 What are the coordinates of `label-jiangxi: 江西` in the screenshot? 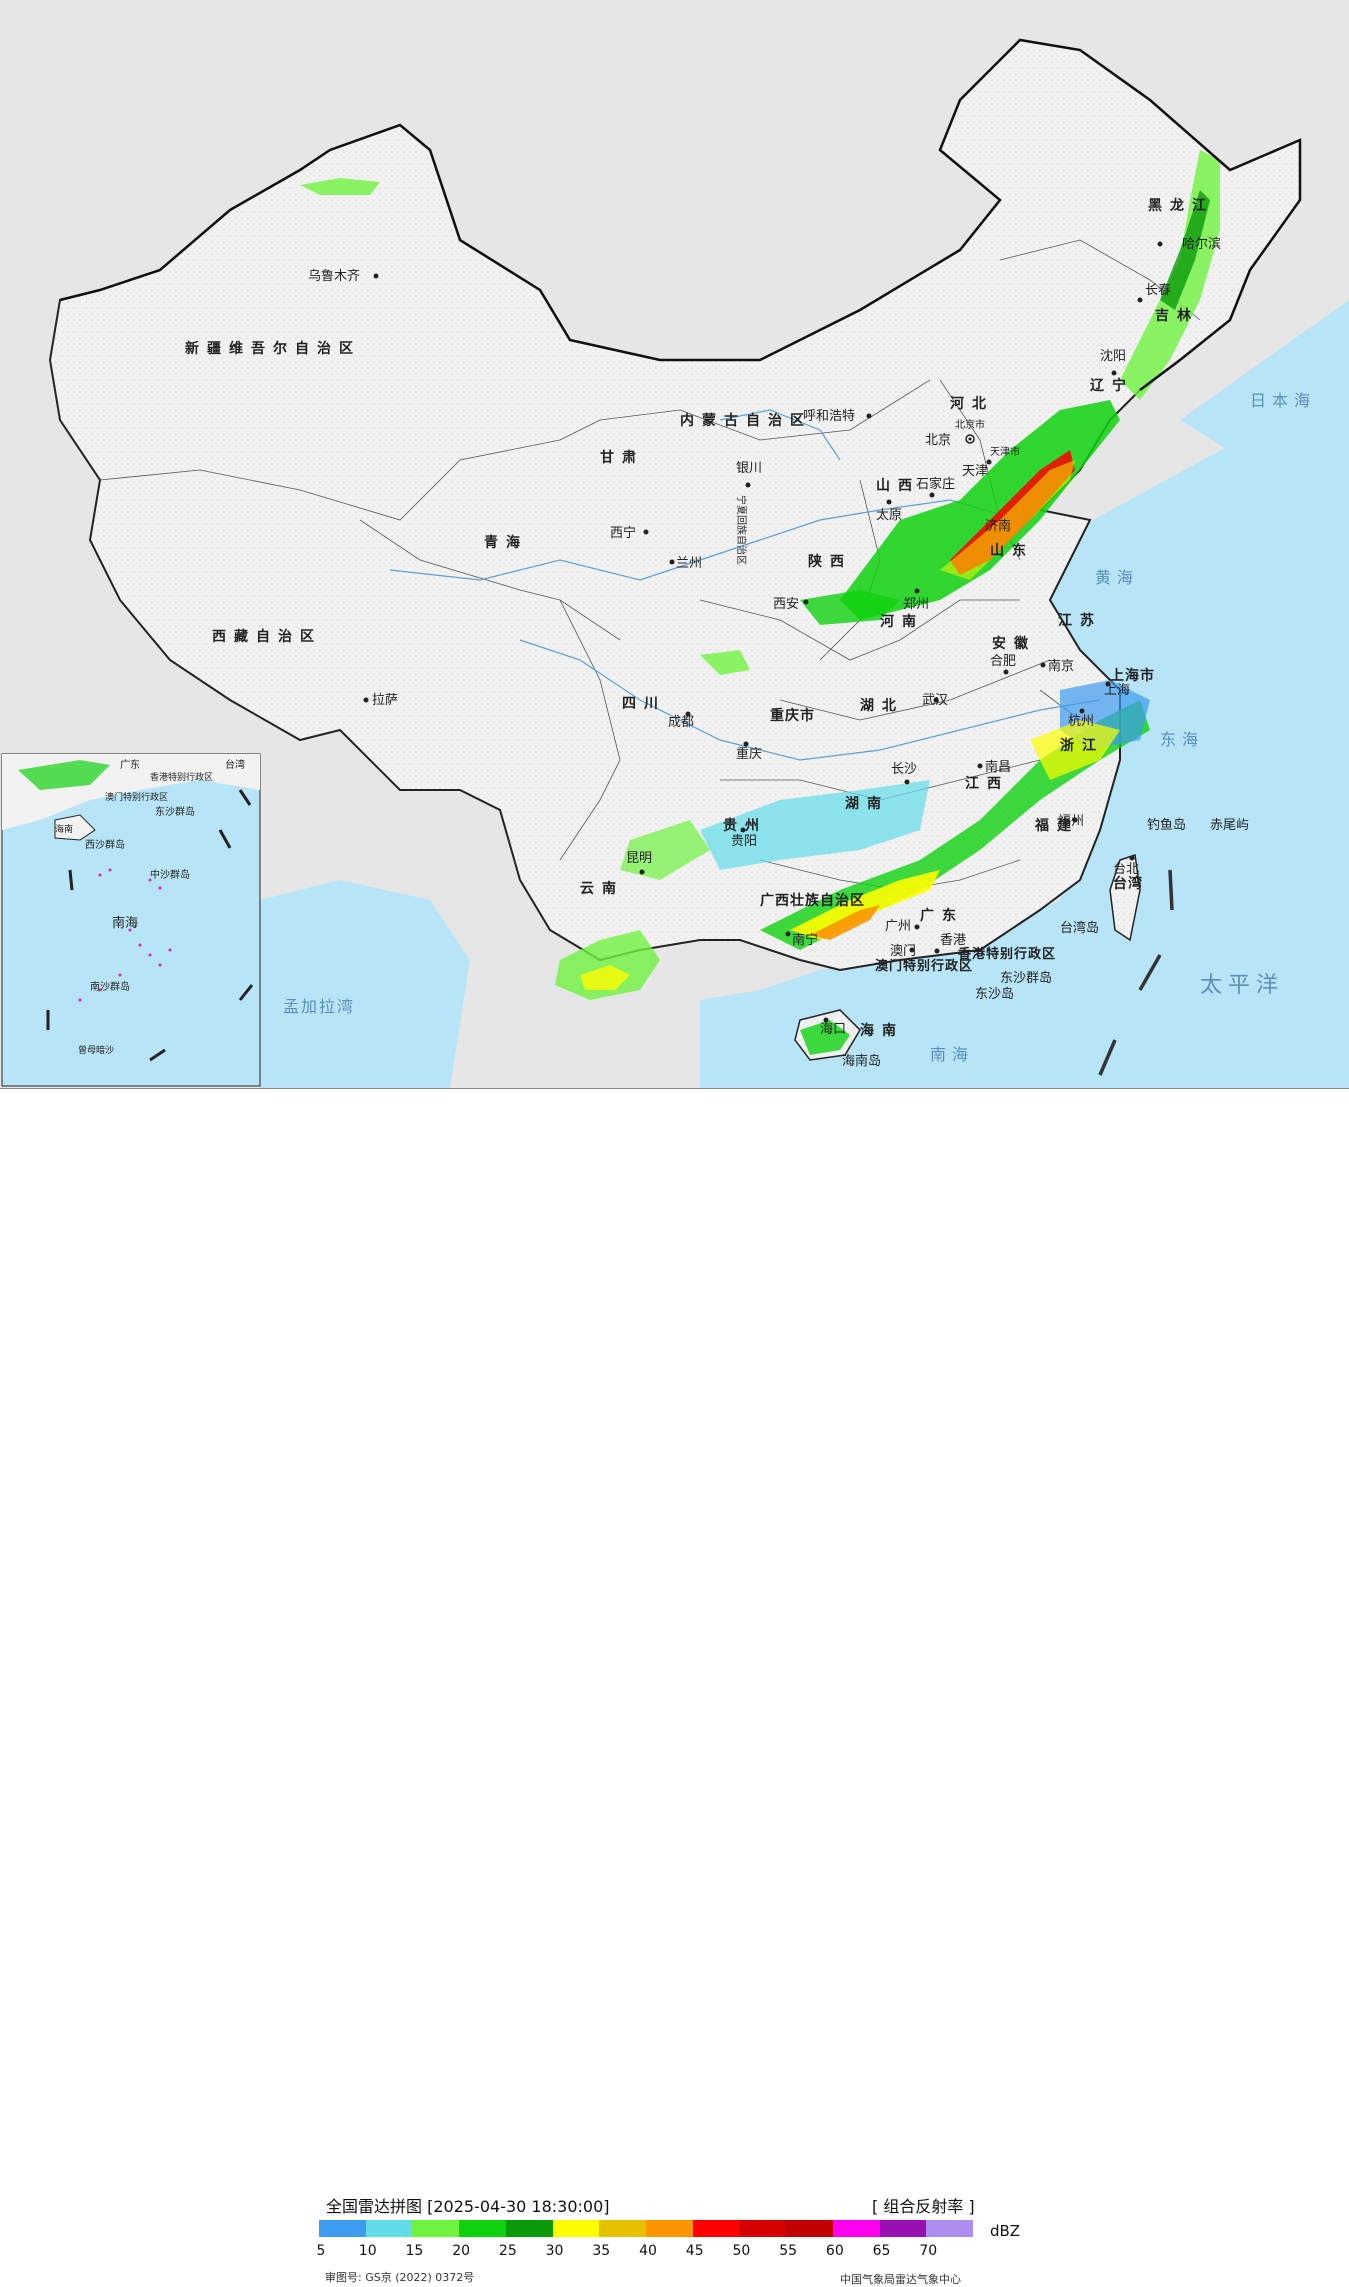 It's located at (987, 783).